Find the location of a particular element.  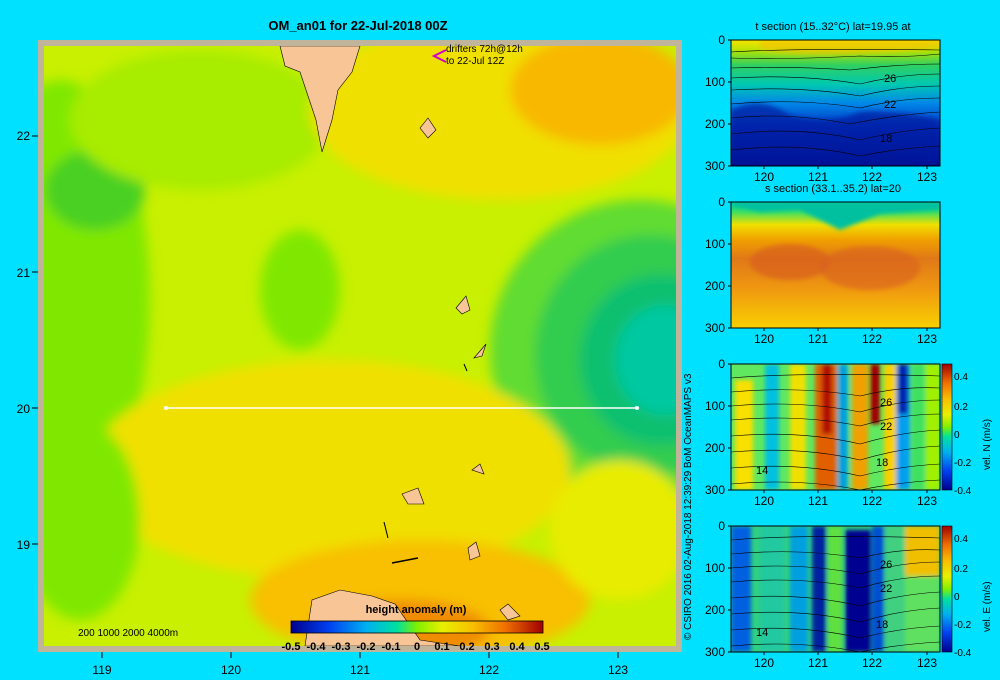

depth-legend: 200 1000 2000 4000m is located at coordinates (128, 633).